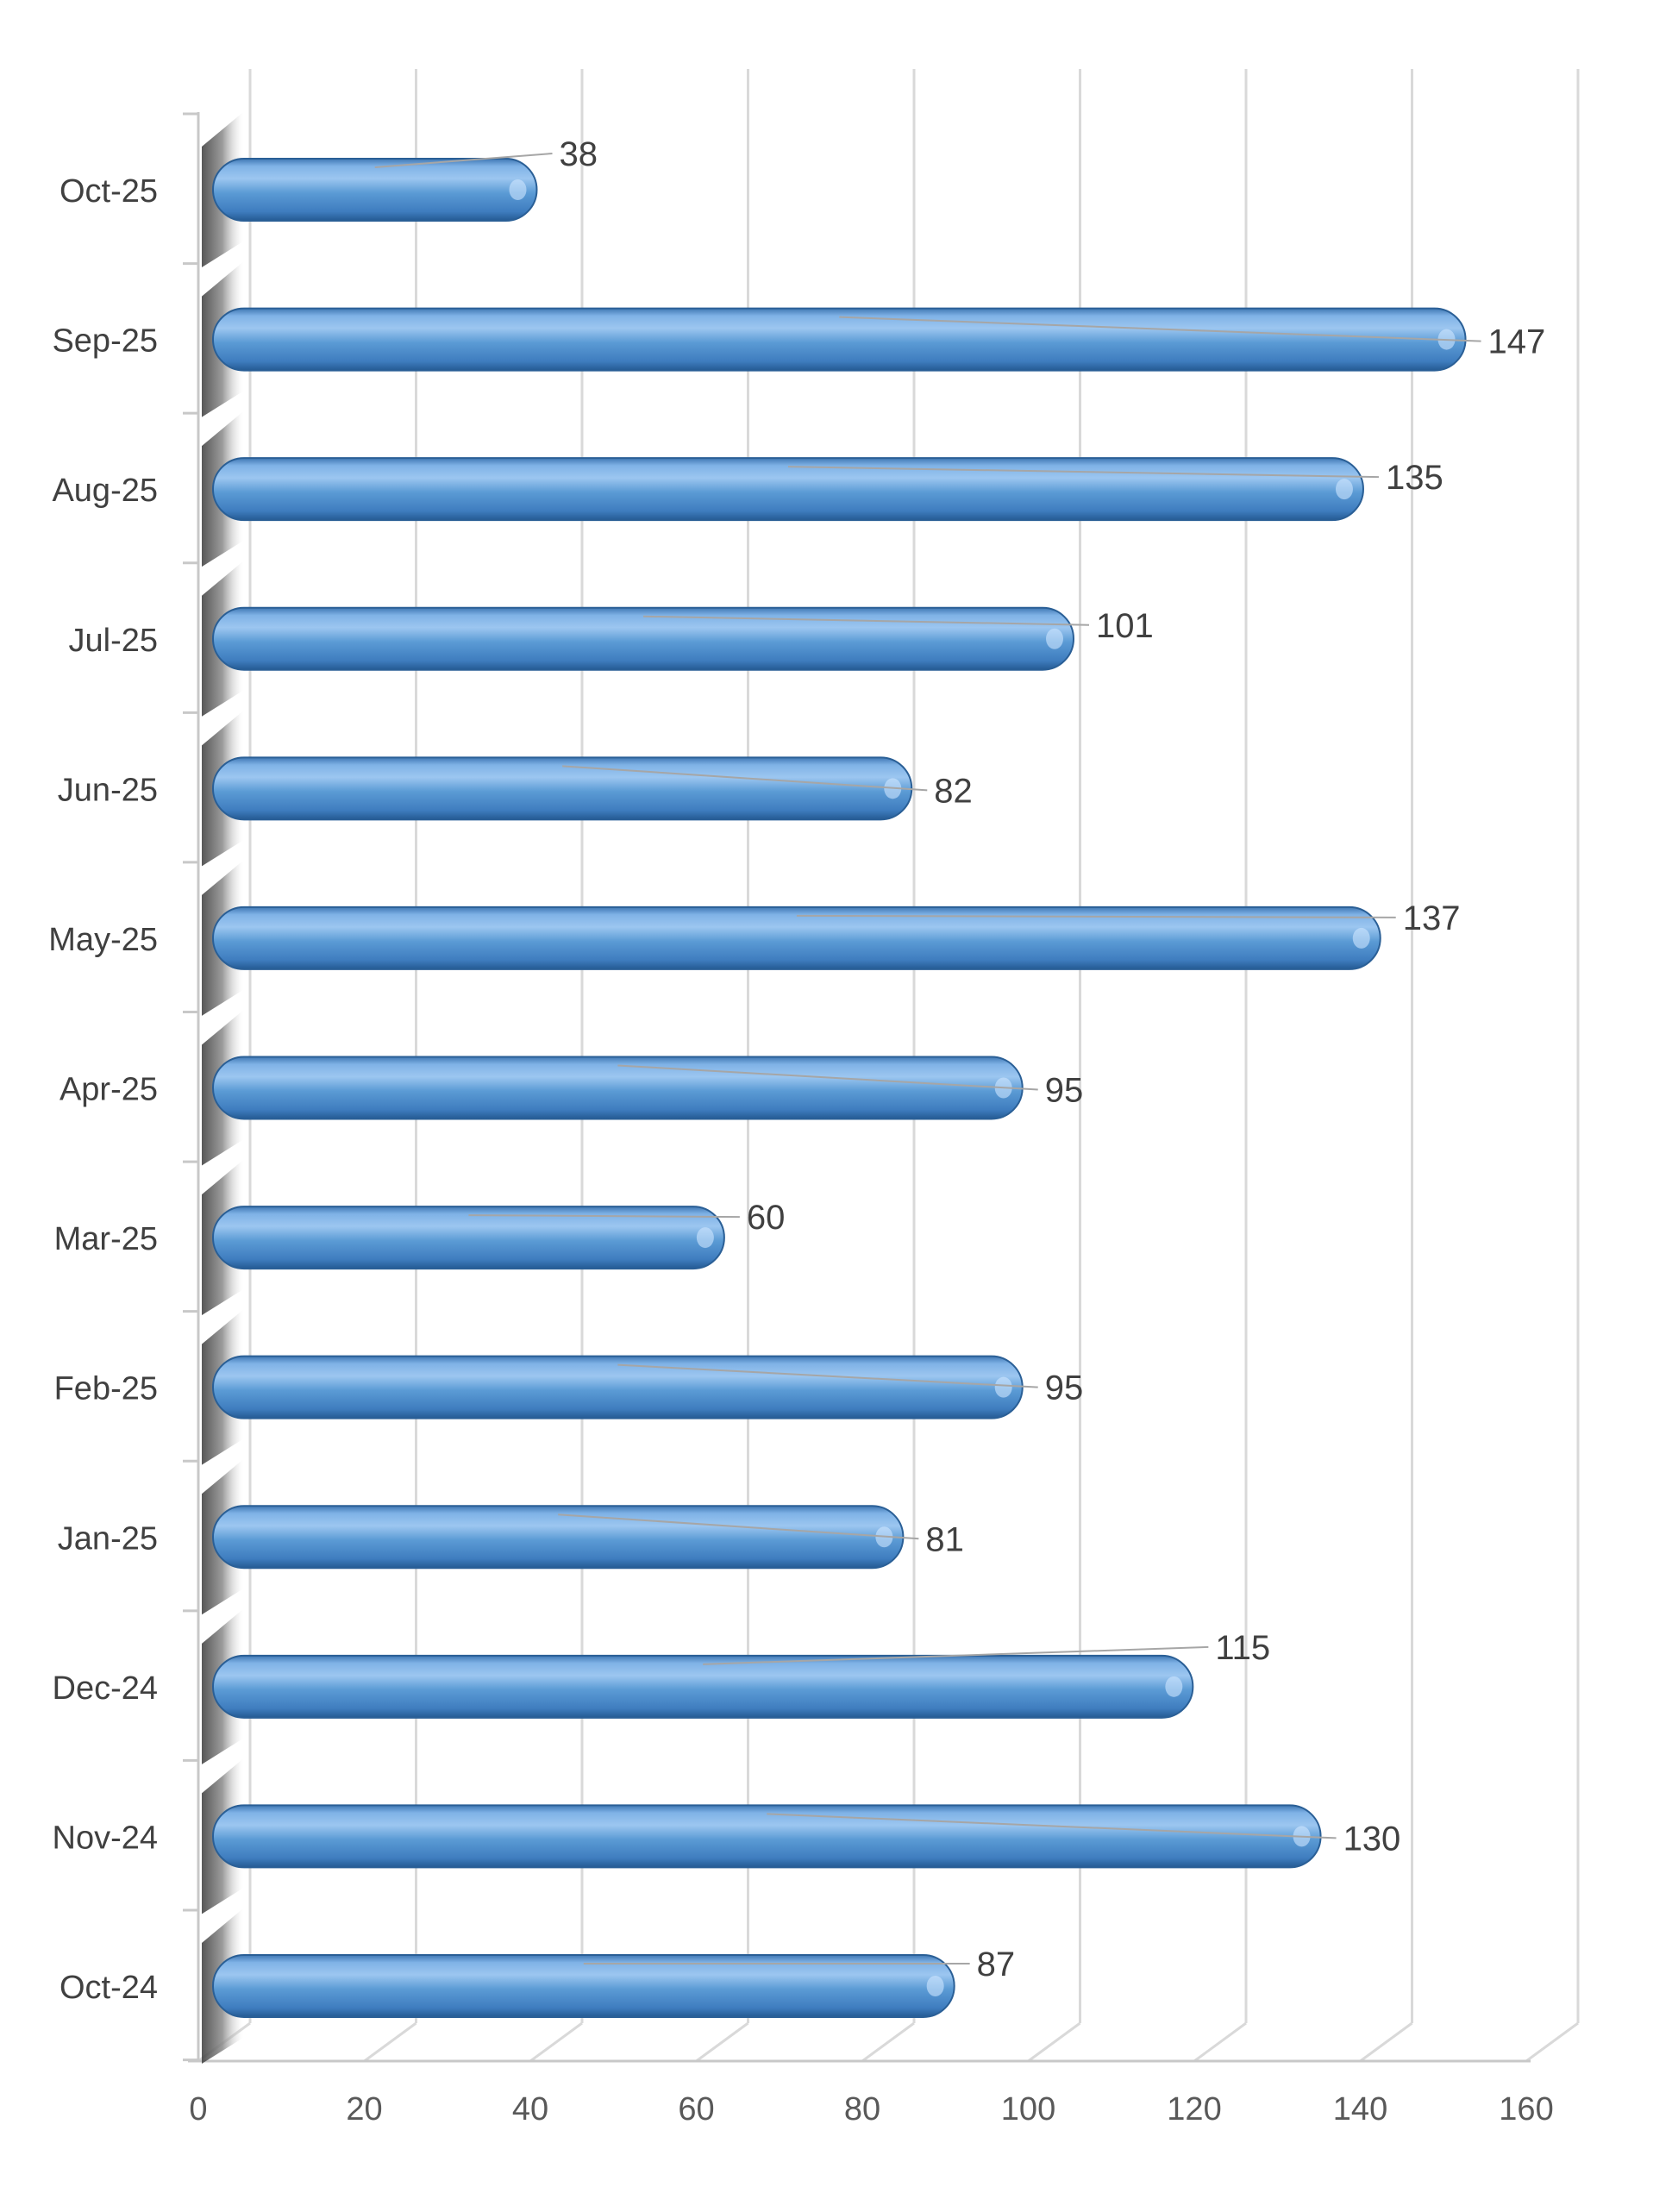 The width and height of the screenshot is (1672, 2212). What do you see at coordinates (945, 1539) in the screenshot?
I see `data-label: 81` at bounding box center [945, 1539].